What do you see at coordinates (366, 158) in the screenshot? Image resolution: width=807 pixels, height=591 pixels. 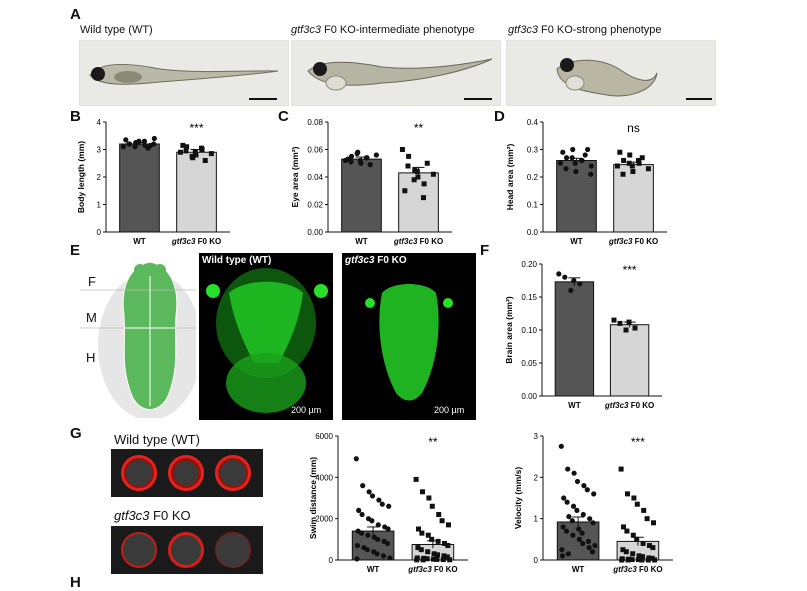 I see `chart-c-point-wt` at bounding box center [366, 158].